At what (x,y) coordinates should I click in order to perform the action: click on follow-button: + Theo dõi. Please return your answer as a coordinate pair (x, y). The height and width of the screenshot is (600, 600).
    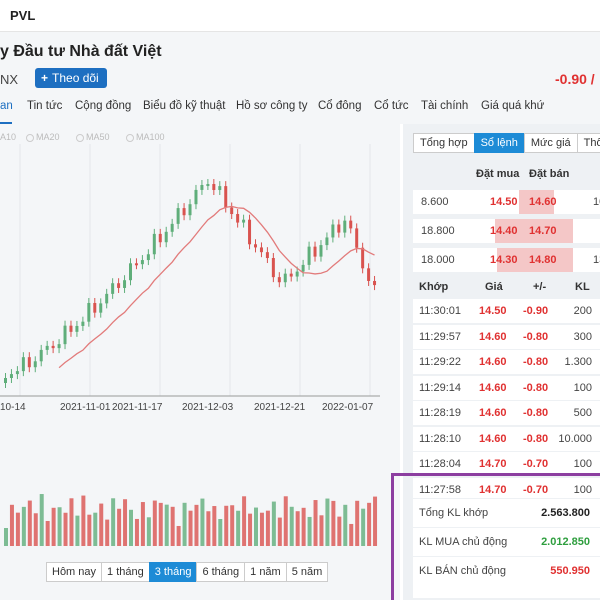
    Looking at the image, I should click on (71, 78).